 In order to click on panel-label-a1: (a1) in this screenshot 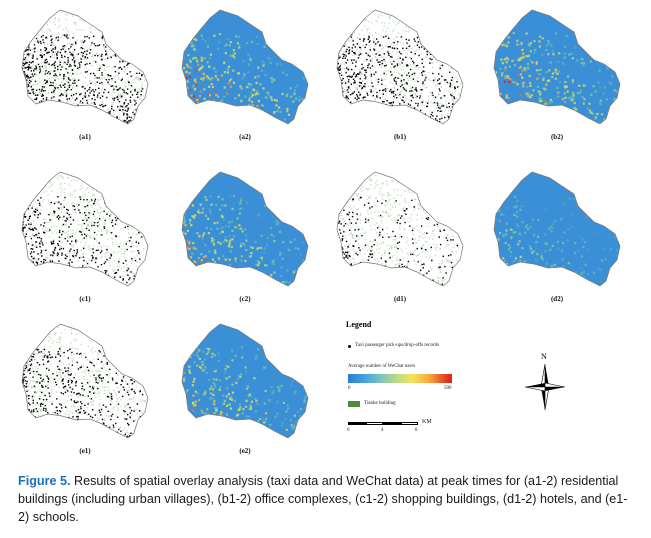, I will do `click(85, 137)`.